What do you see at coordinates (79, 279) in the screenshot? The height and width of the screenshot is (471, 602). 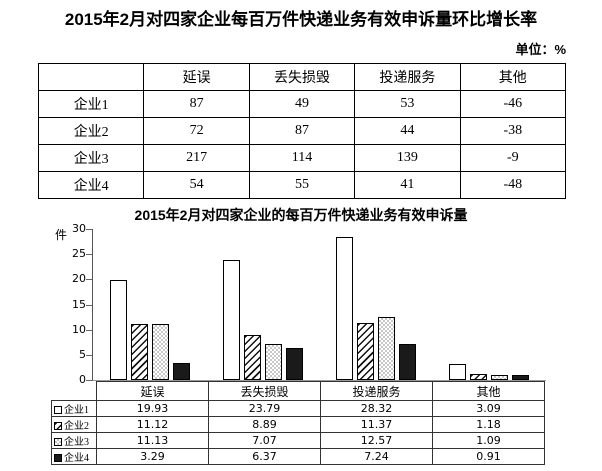 I see `y-tick-label: 20` at bounding box center [79, 279].